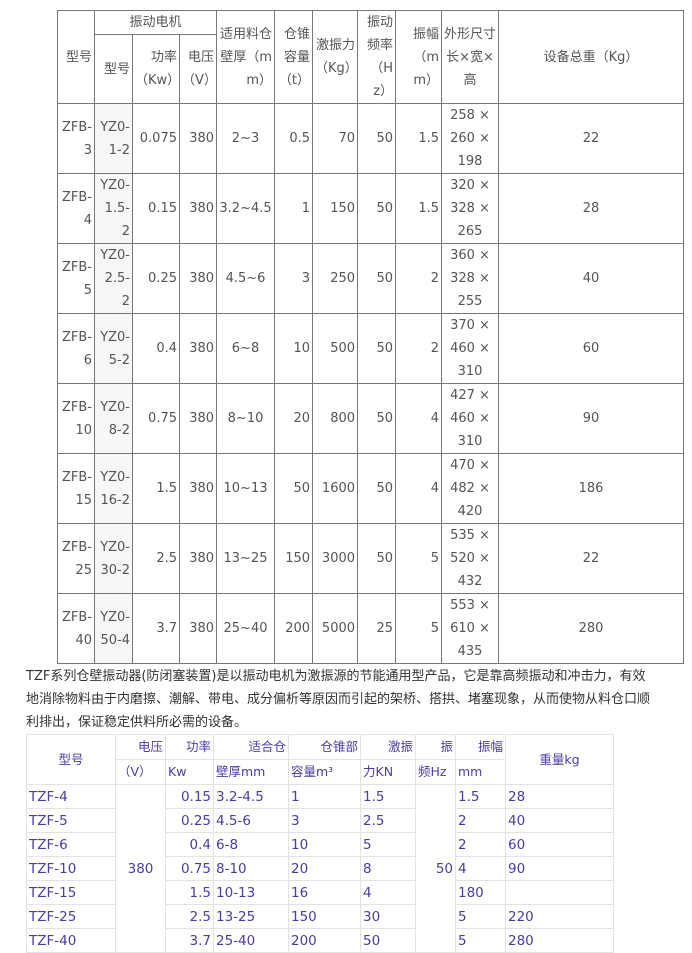  Describe the element at coordinates (76, 558) in the screenshot. I see `cell-model: ZFB-25` at that location.